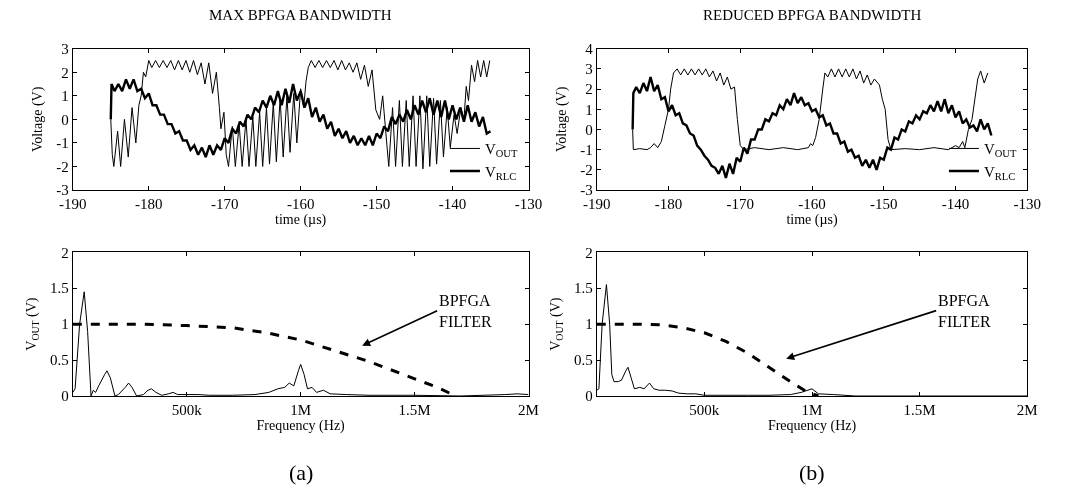  Describe the element at coordinates (812, 472) in the screenshot. I see `text: (b)` at that location.